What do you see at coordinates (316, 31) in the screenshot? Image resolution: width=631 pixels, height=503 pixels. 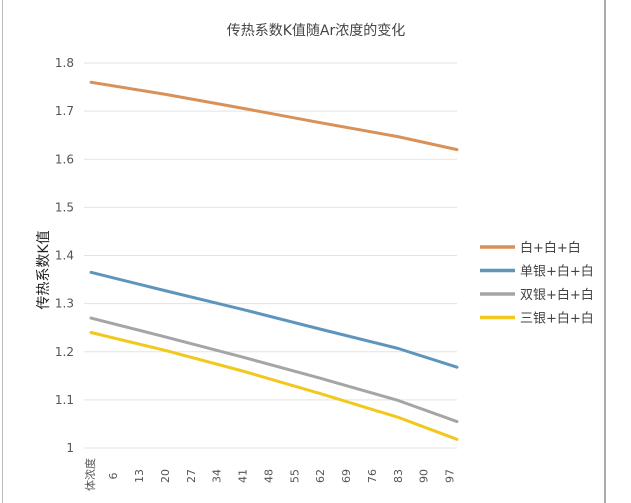 I see `chart-title: 传热系数K值随Ar浓度的变化` at bounding box center [316, 31].